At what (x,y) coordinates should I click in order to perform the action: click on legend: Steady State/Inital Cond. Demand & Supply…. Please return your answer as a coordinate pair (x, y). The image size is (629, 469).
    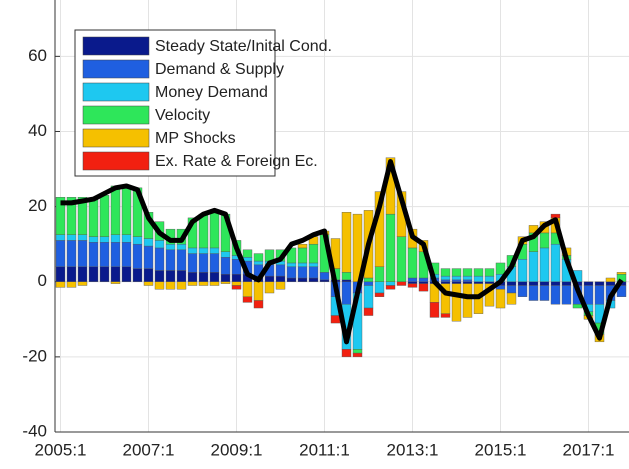
    Looking at the image, I should click on (203, 103).